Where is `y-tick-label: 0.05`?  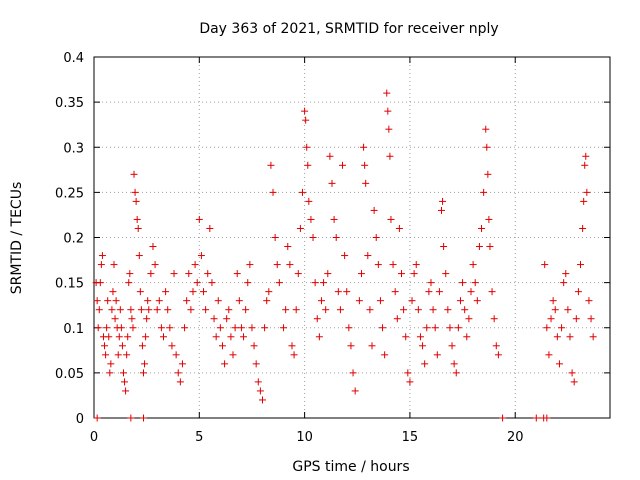
y-tick-label: 0.05 is located at coordinates (69, 374).